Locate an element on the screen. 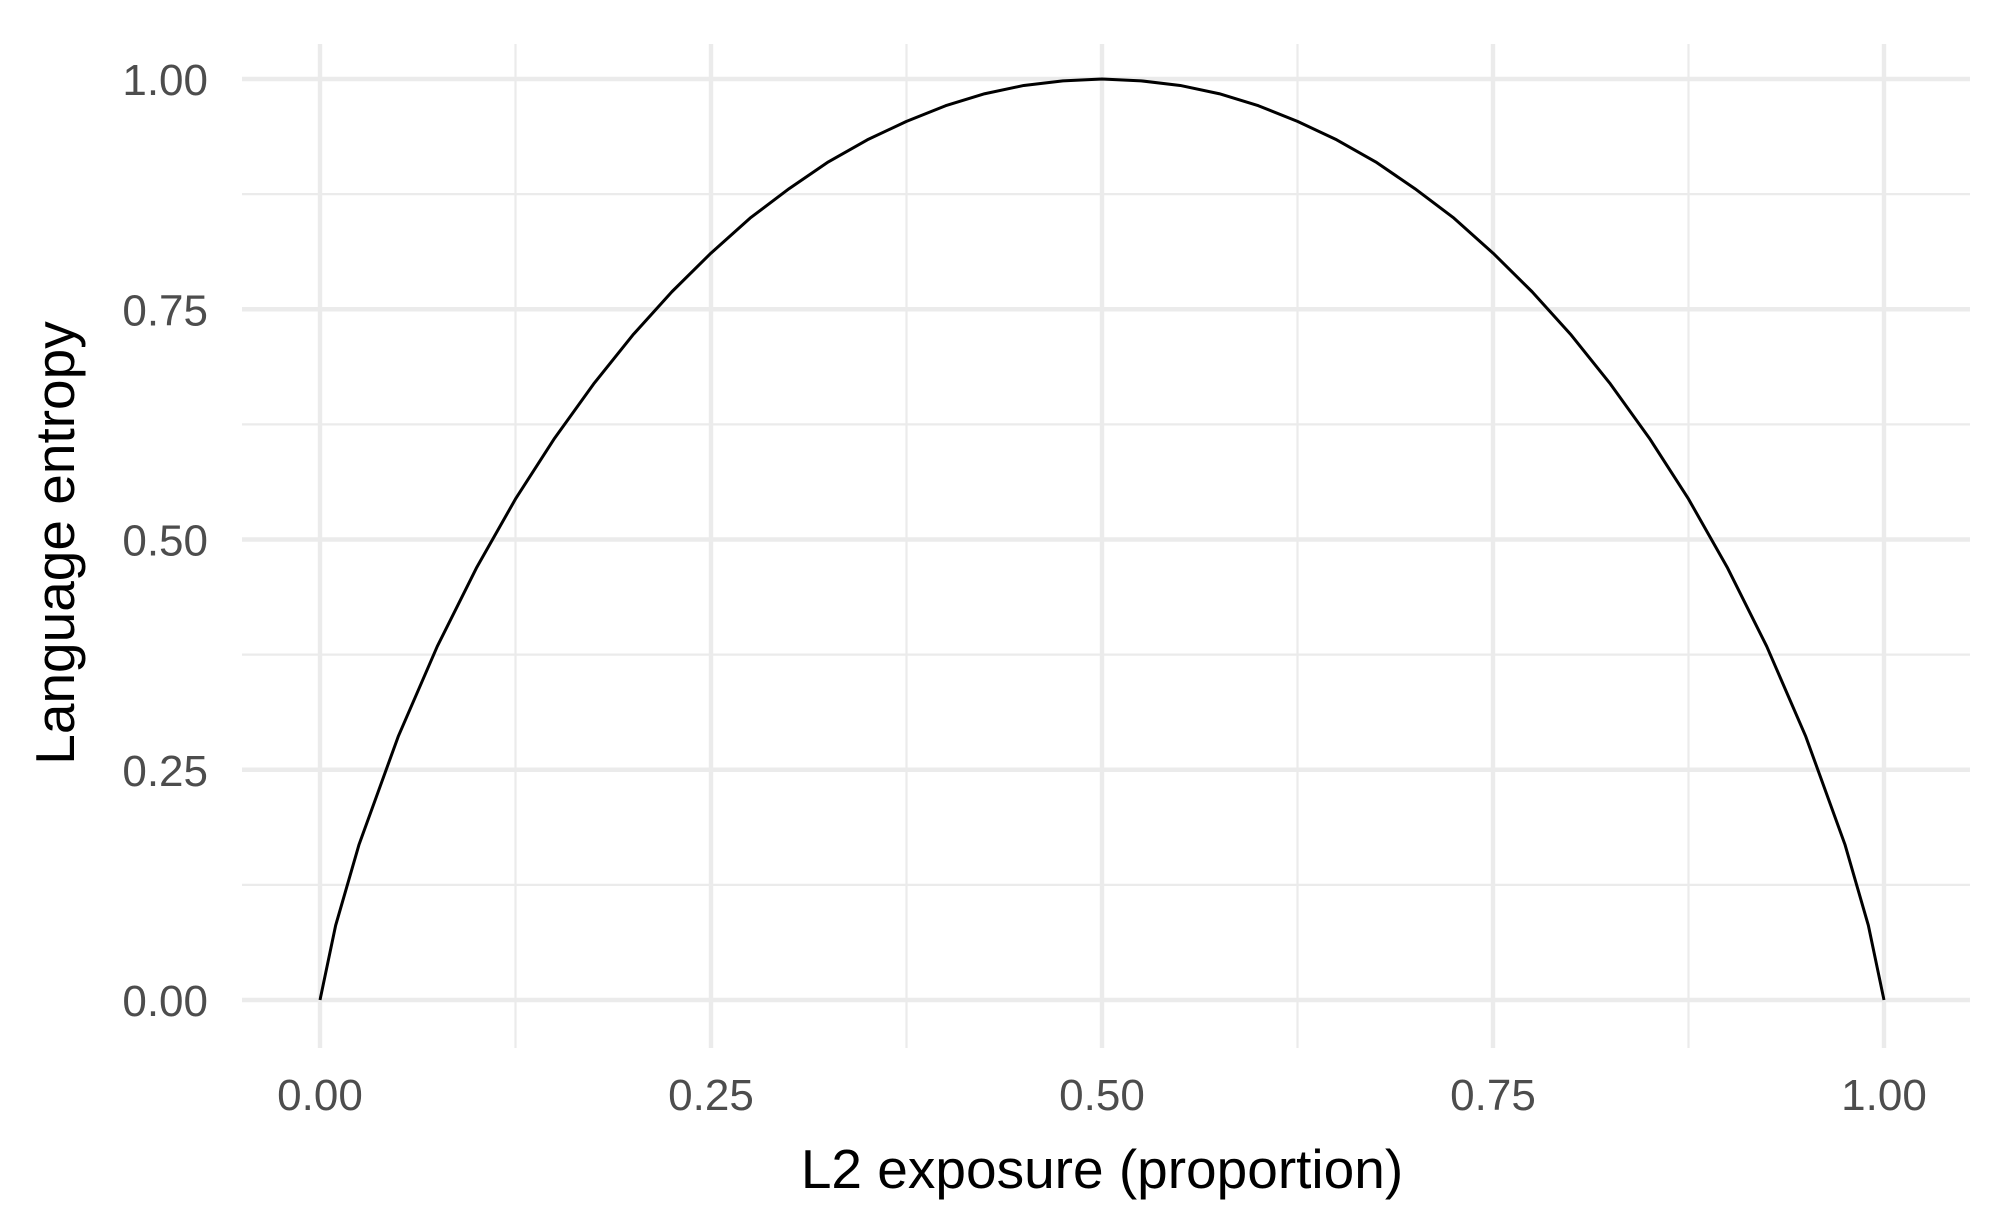 This screenshot has width=1993, height=1232. x-tick-label: 0.00 is located at coordinates (320, 1095).